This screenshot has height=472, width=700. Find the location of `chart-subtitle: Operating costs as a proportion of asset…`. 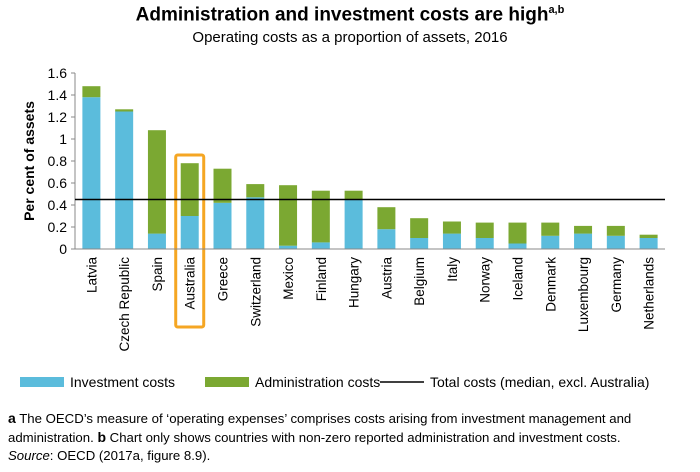

chart-subtitle: Operating costs as a proportion of asset… is located at coordinates (350, 37).